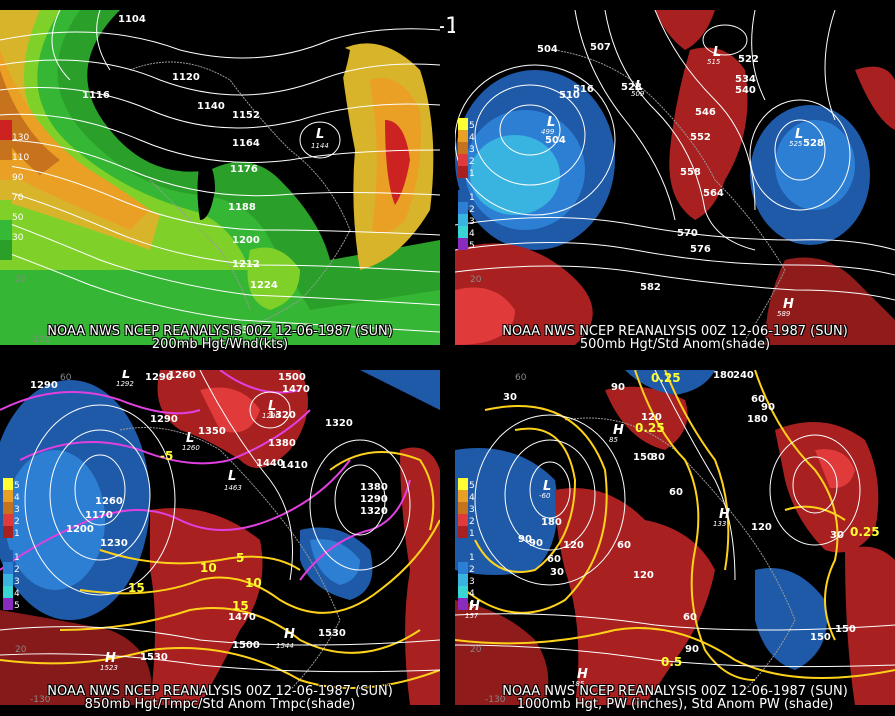 This screenshot has width=895, height=716. What do you see at coordinates (66, 378) in the screenshot?
I see `lat-label: 60` at bounding box center [66, 378].